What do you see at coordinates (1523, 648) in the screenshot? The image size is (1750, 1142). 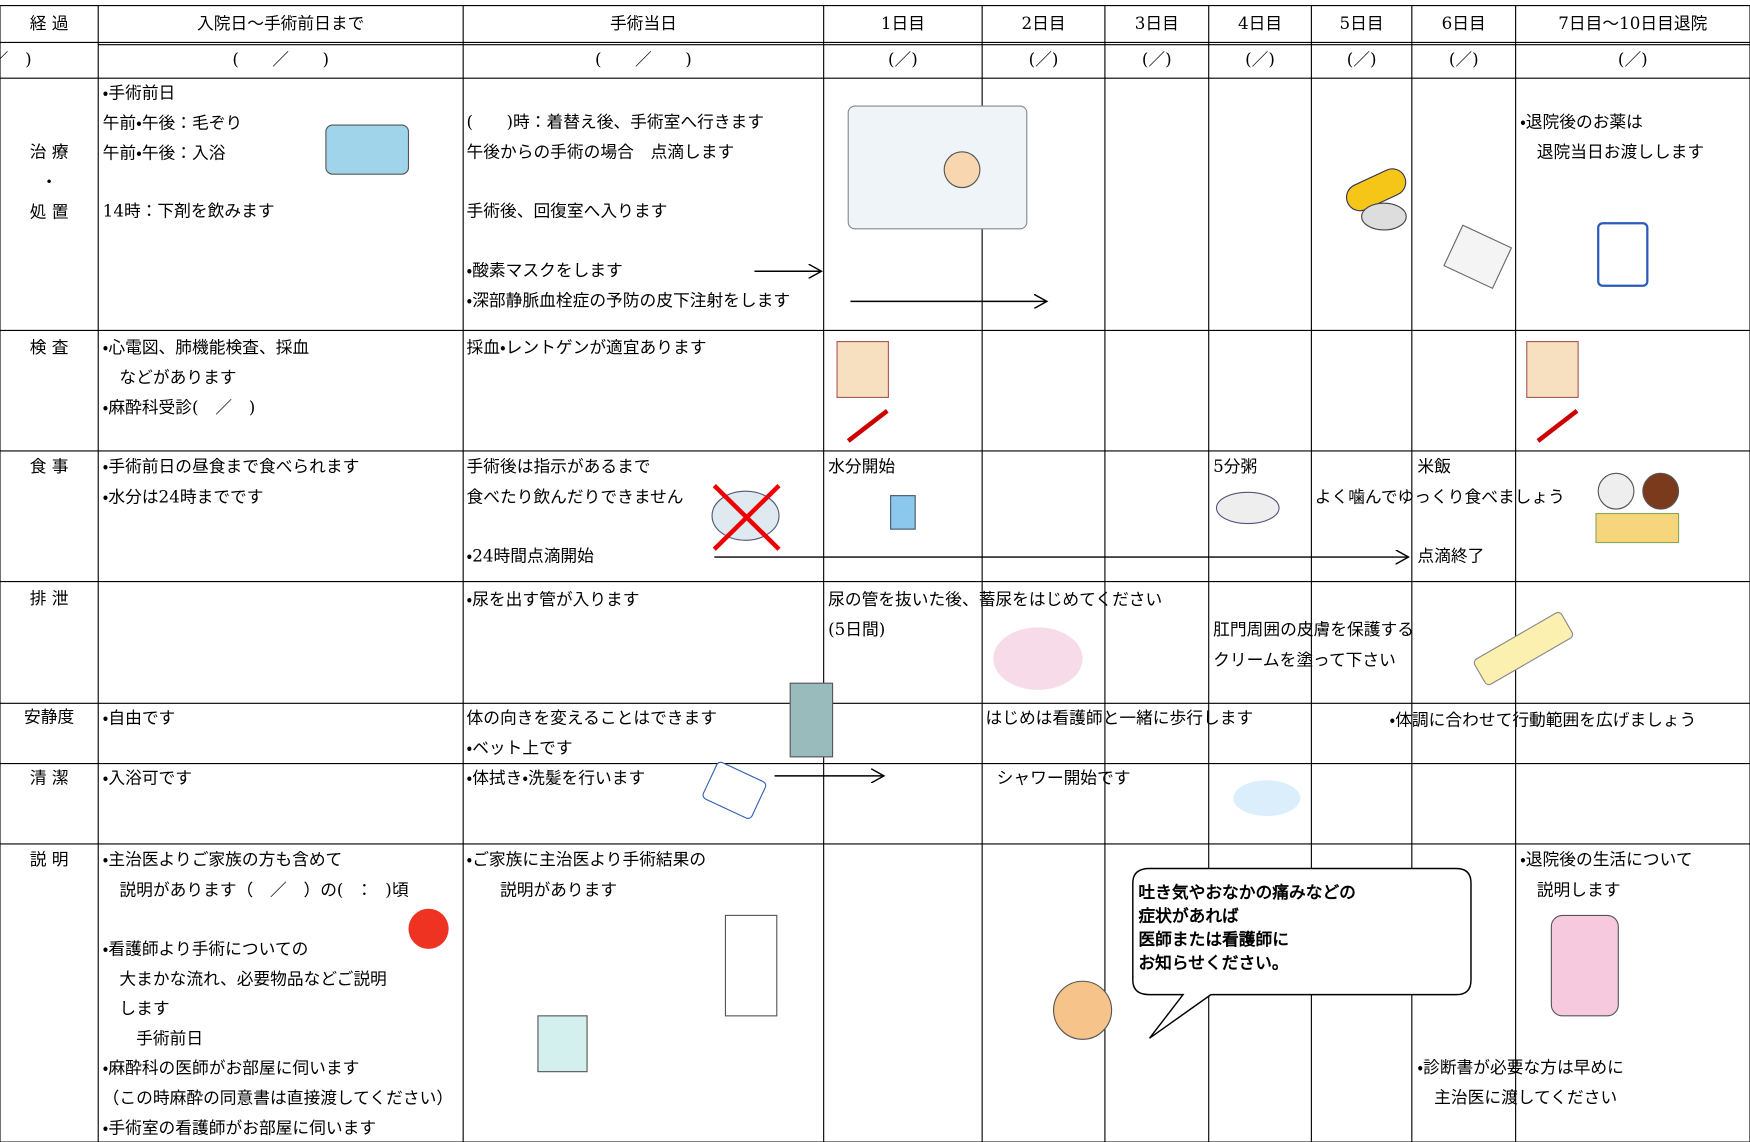 I see `cream-icon` at bounding box center [1523, 648].